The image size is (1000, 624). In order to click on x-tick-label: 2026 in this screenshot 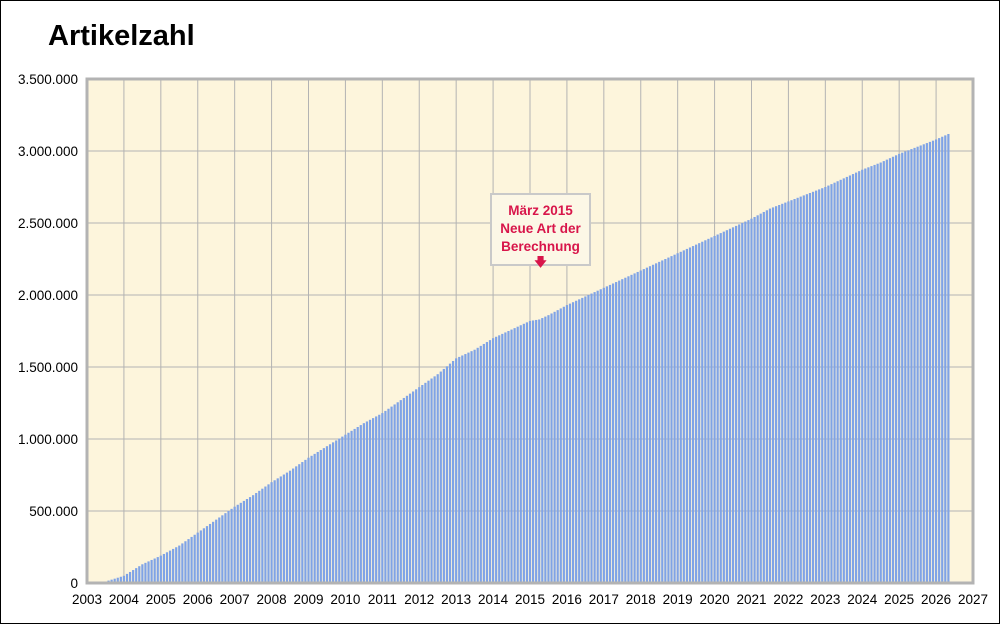, I will do `click(936, 599)`.